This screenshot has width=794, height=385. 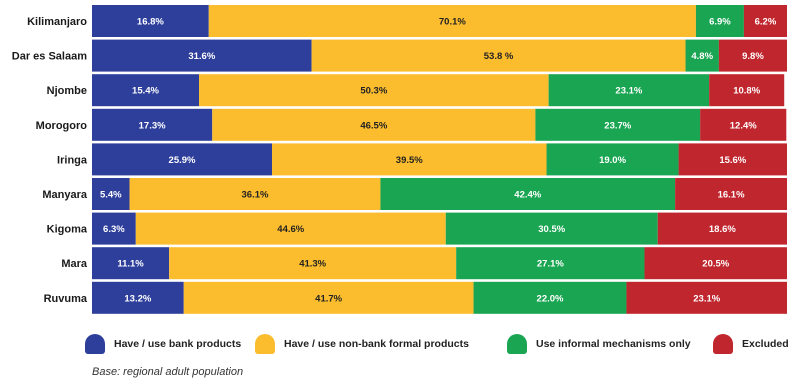 I want to click on data-label: 4.8%, so click(x=702, y=56).